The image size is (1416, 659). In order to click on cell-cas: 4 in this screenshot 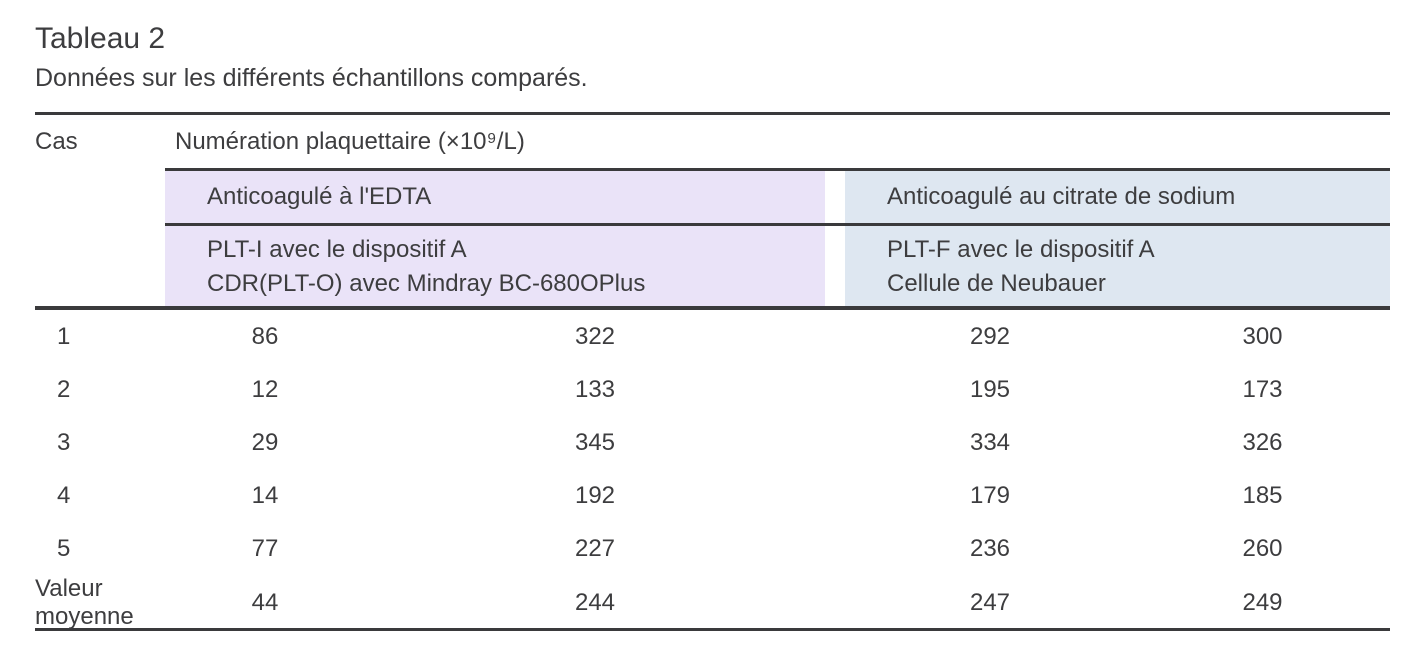, I will do `click(64, 495)`.